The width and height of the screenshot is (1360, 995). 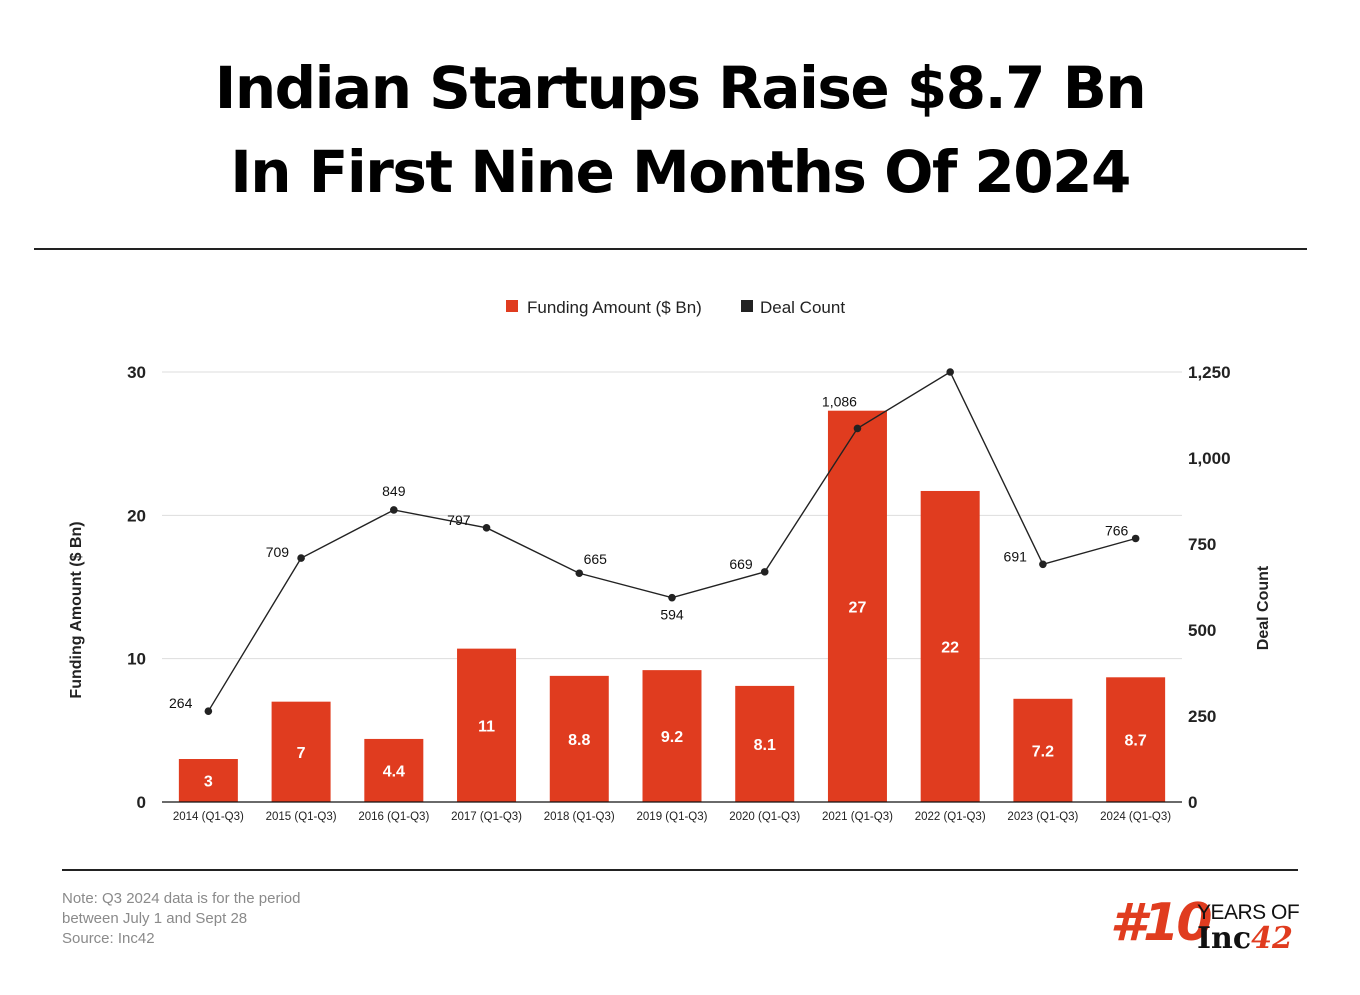 I want to click on note-line-1: Note: Q3 2024 data is for the period, so click(x=181, y=898).